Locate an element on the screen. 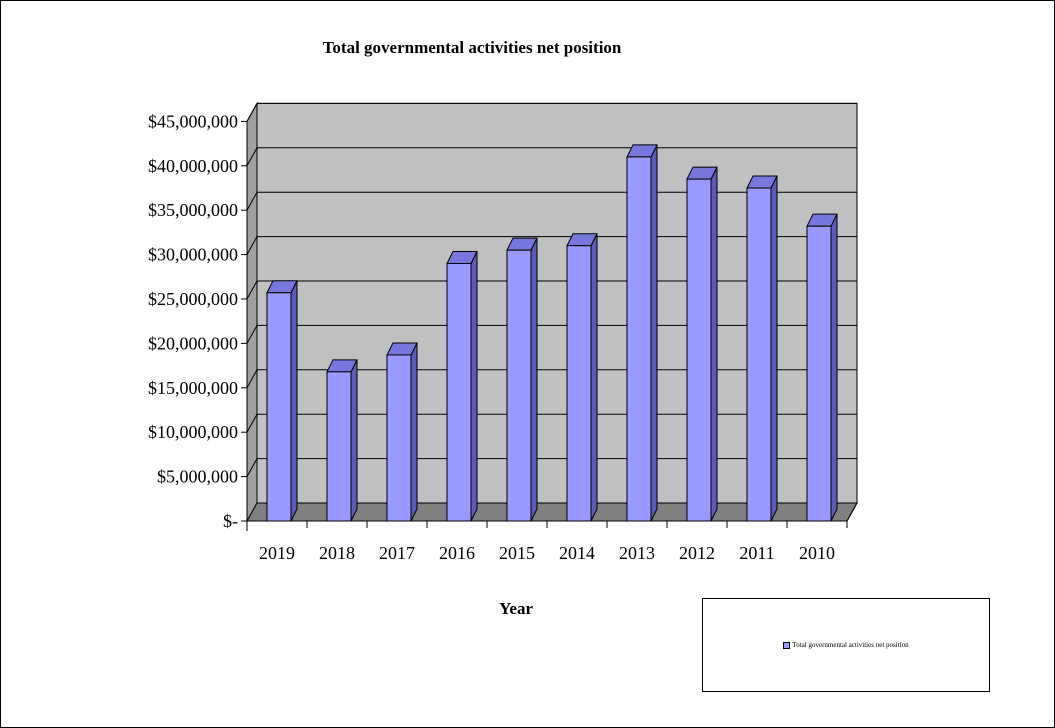  y-tick-label: $25,000,000 is located at coordinates (193, 299).